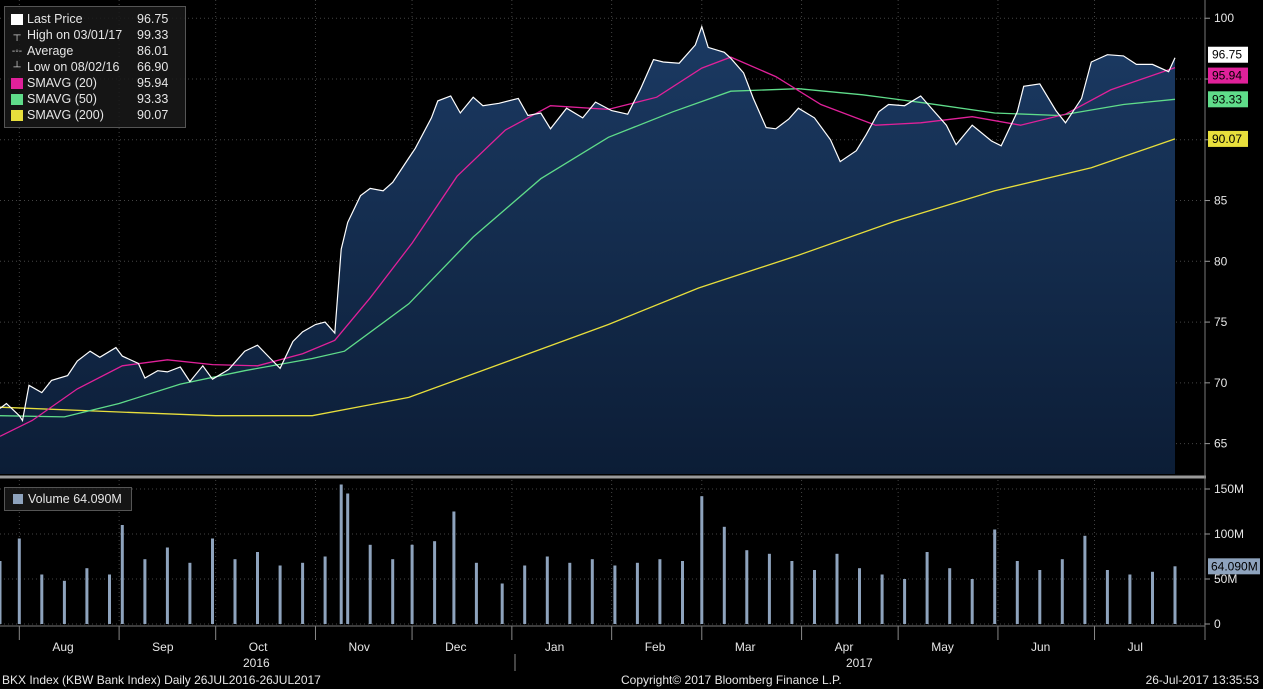  I want to click on month-label: Dec, so click(455, 647).